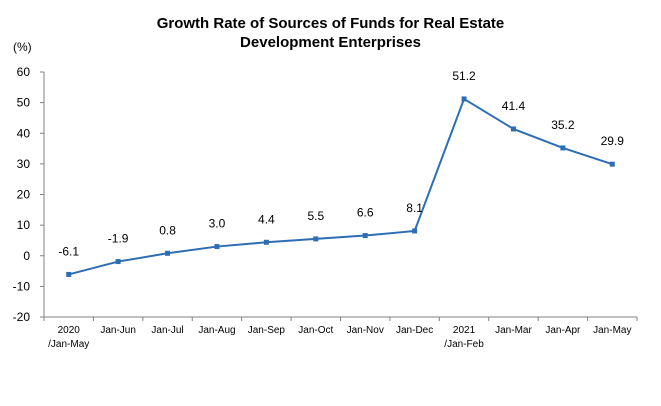 The image size is (661, 406). I want to click on data-label: -1.9, so click(118, 239).